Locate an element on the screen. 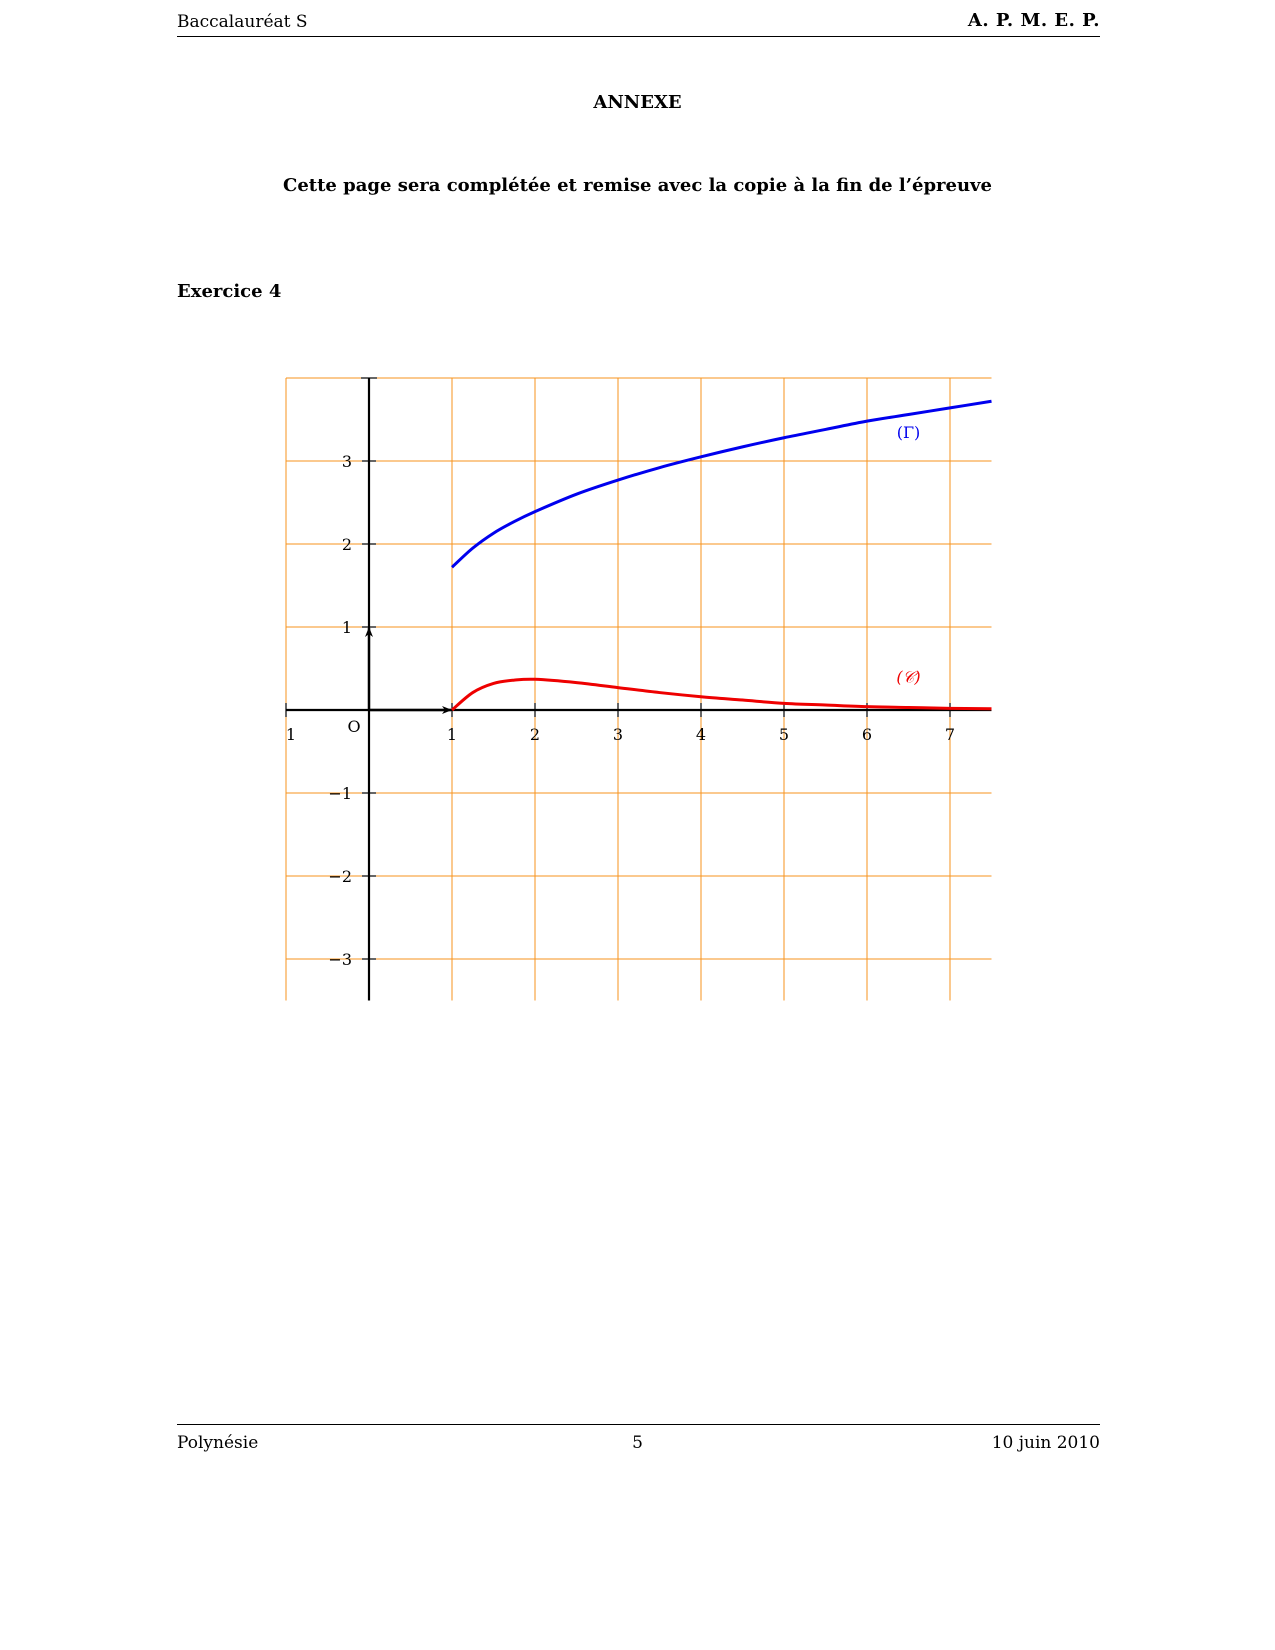 The height and width of the screenshot is (1650, 1275). y-tick-label: −1 is located at coordinates (340, 793).